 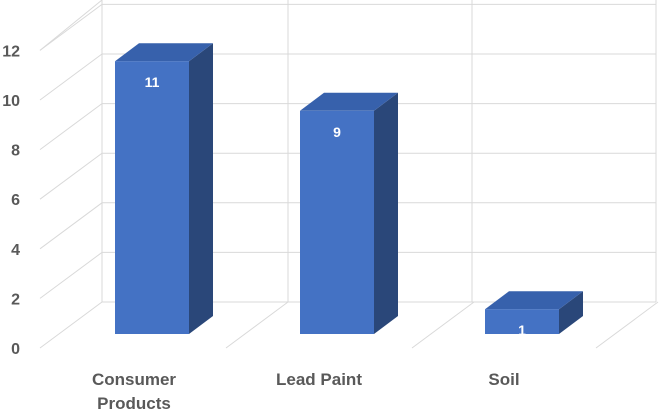 I want to click on y-tick-label: 2, so click(x=15, y=299).